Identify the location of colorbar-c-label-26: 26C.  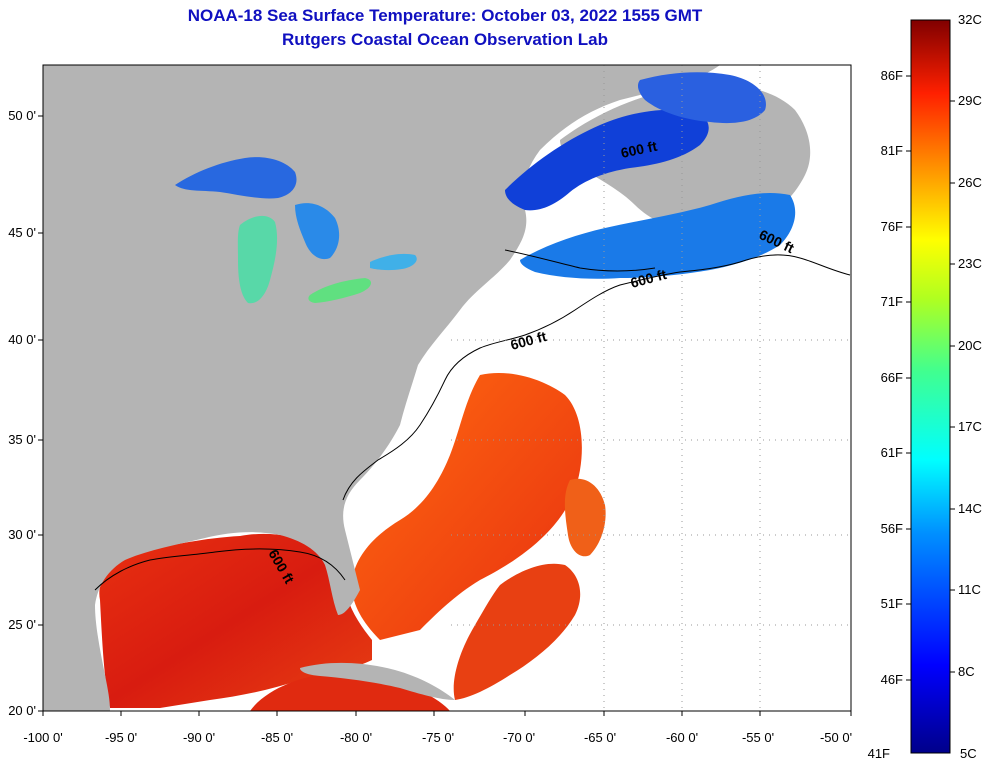
(970, 182).